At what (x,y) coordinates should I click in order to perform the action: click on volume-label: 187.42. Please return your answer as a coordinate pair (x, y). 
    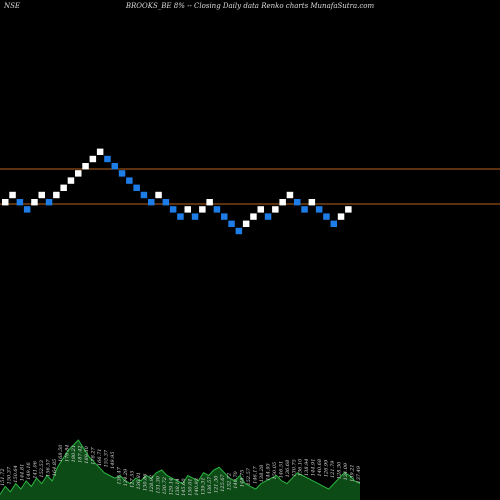
    Looking at the image, I should click on (81, 454).